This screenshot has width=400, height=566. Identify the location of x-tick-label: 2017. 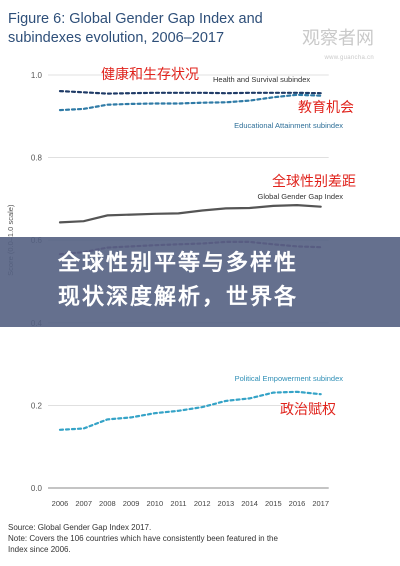
(320, 503).